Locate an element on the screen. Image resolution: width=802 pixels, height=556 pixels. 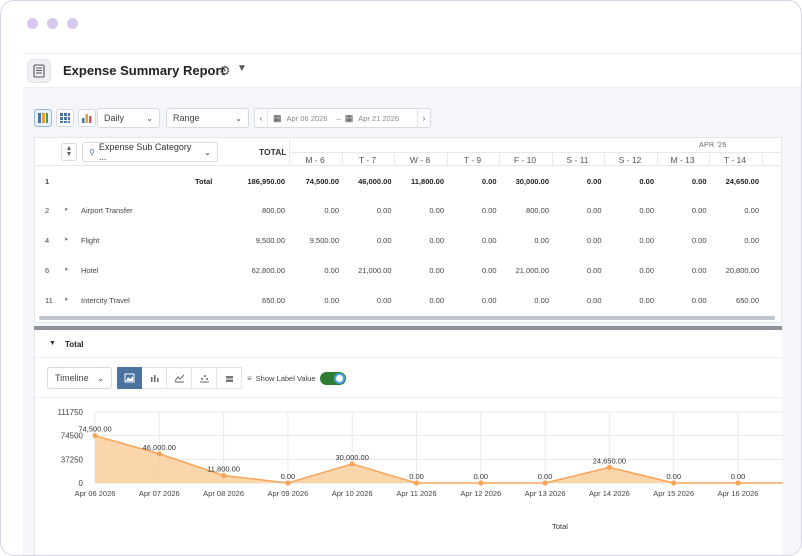
month-header: APR '26 is located at coordinates (713, 145).